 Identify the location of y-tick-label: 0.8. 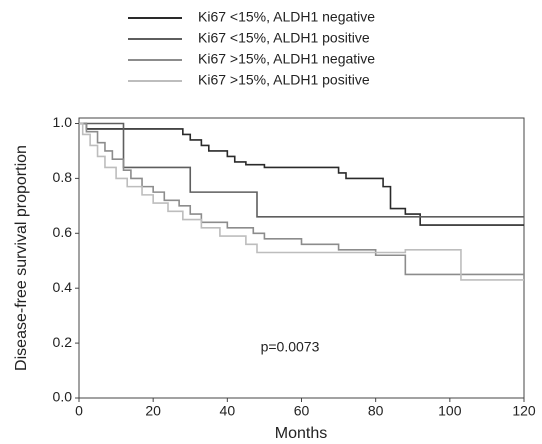
(63, 177).